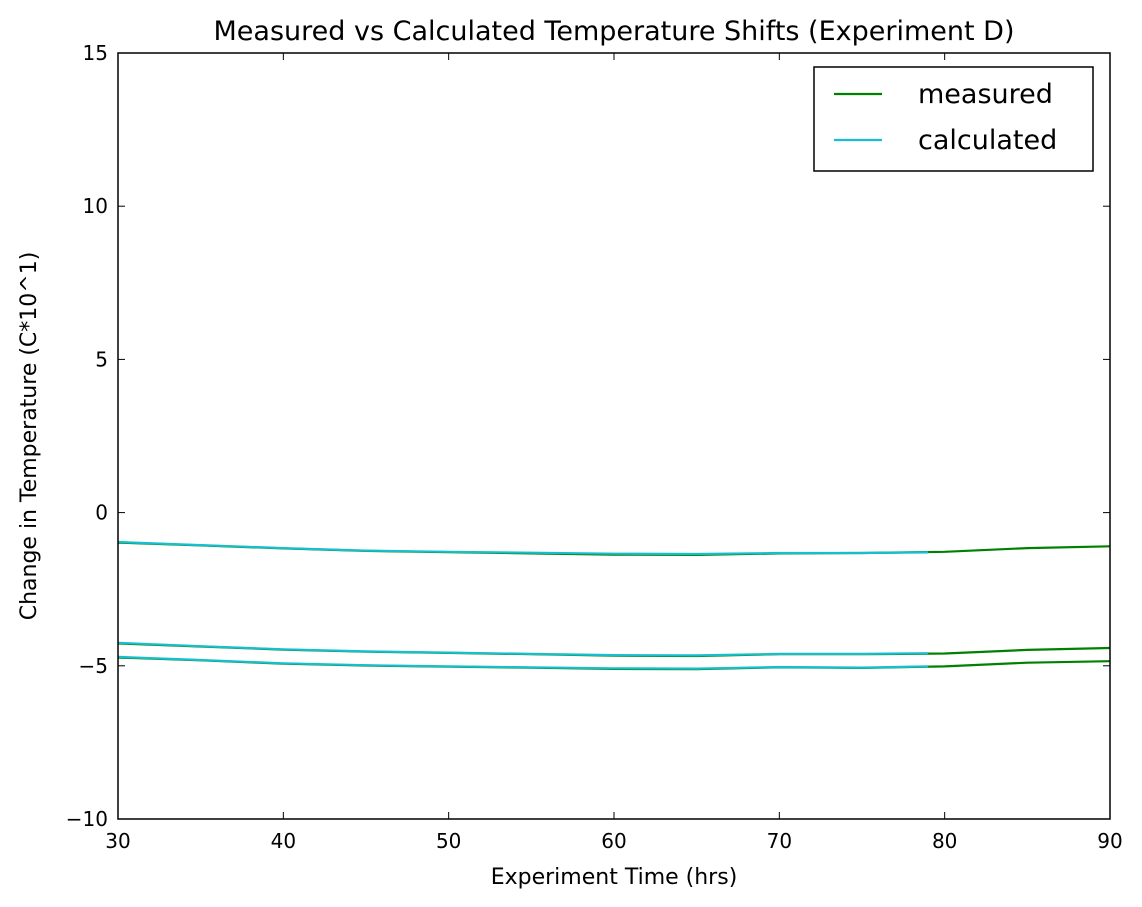 The width and height of the screenshot is (1142, 907). What do you see at coordinates (283, 841) in the screenshot?
I see `x-tick-label: 40` at bounding box center [283, 841].